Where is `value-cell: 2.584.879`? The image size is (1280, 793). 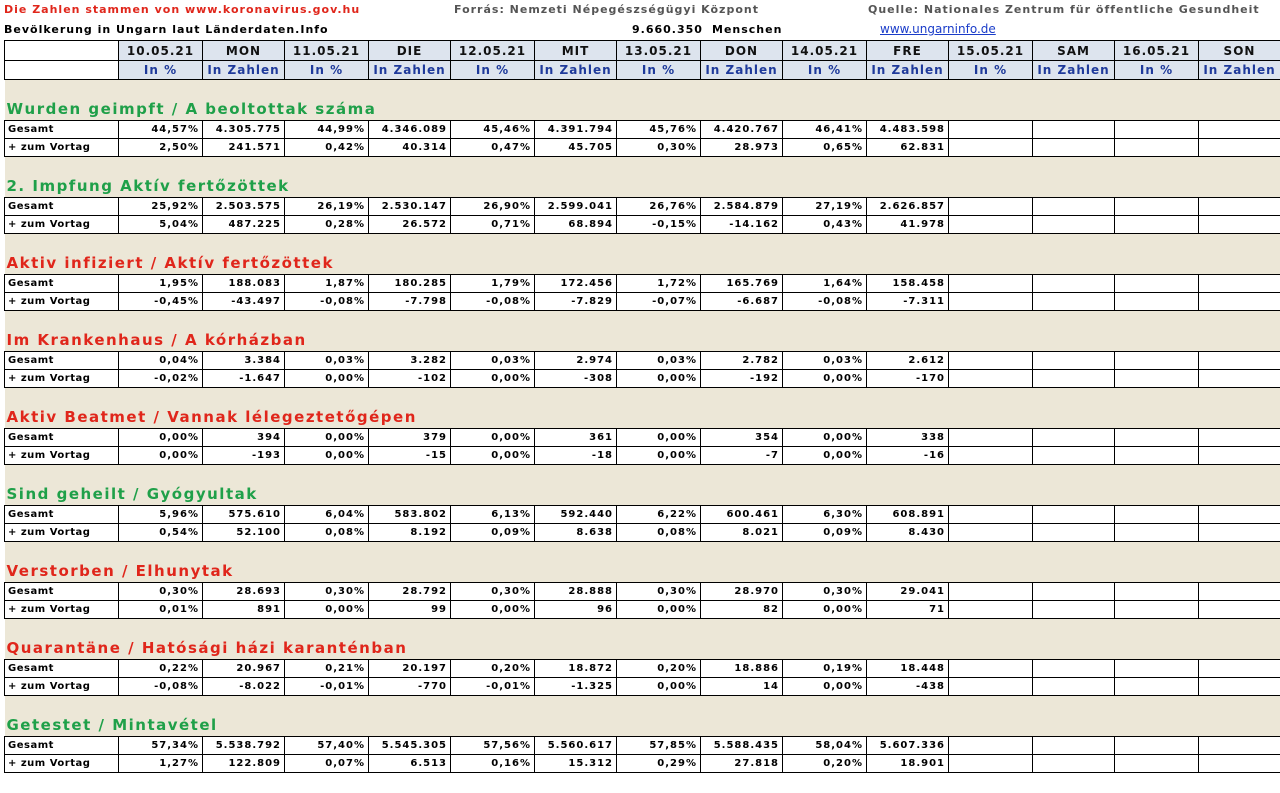
value-cell: 2.584.879 is located at coordinates (741, 206).